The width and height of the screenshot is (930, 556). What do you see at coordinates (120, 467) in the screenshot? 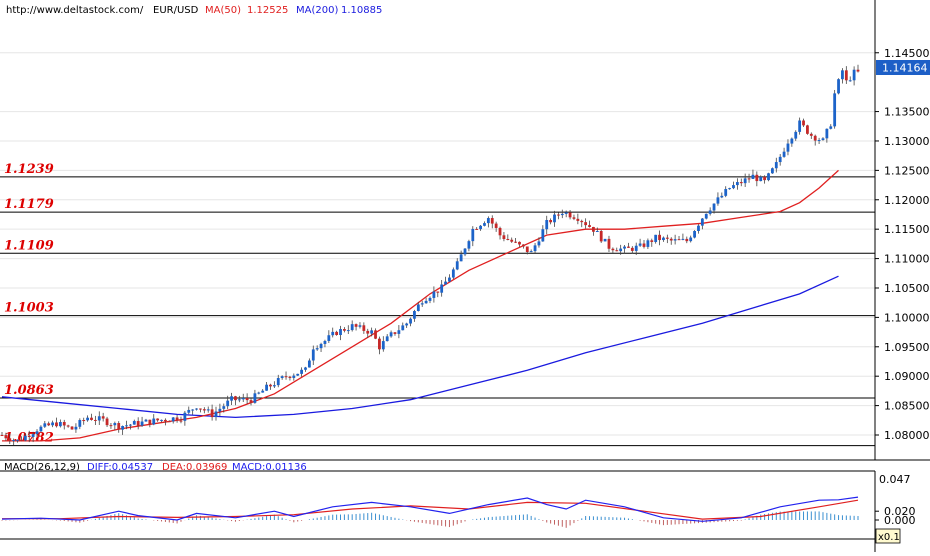
I see `macd-diff-value: DIFF:0.04537` at bounding box center [120, 467].